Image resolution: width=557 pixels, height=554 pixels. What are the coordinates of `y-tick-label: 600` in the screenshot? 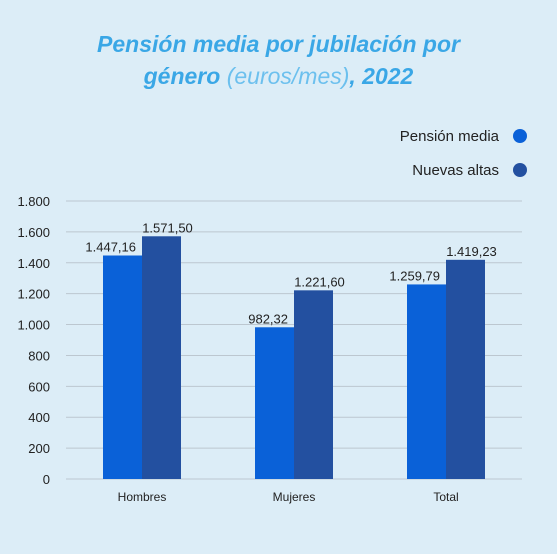 It's located at (39, 386).